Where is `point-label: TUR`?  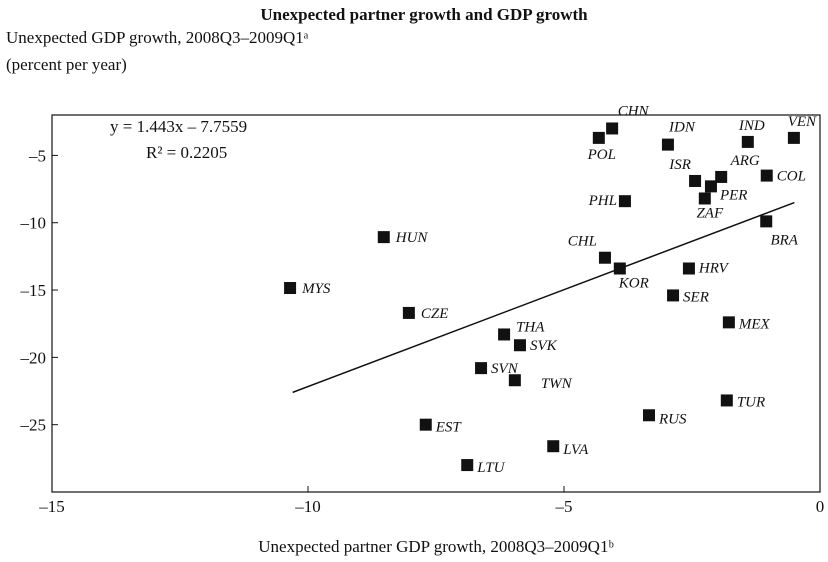
point-label: TUR is located at coordinates (751, 402).